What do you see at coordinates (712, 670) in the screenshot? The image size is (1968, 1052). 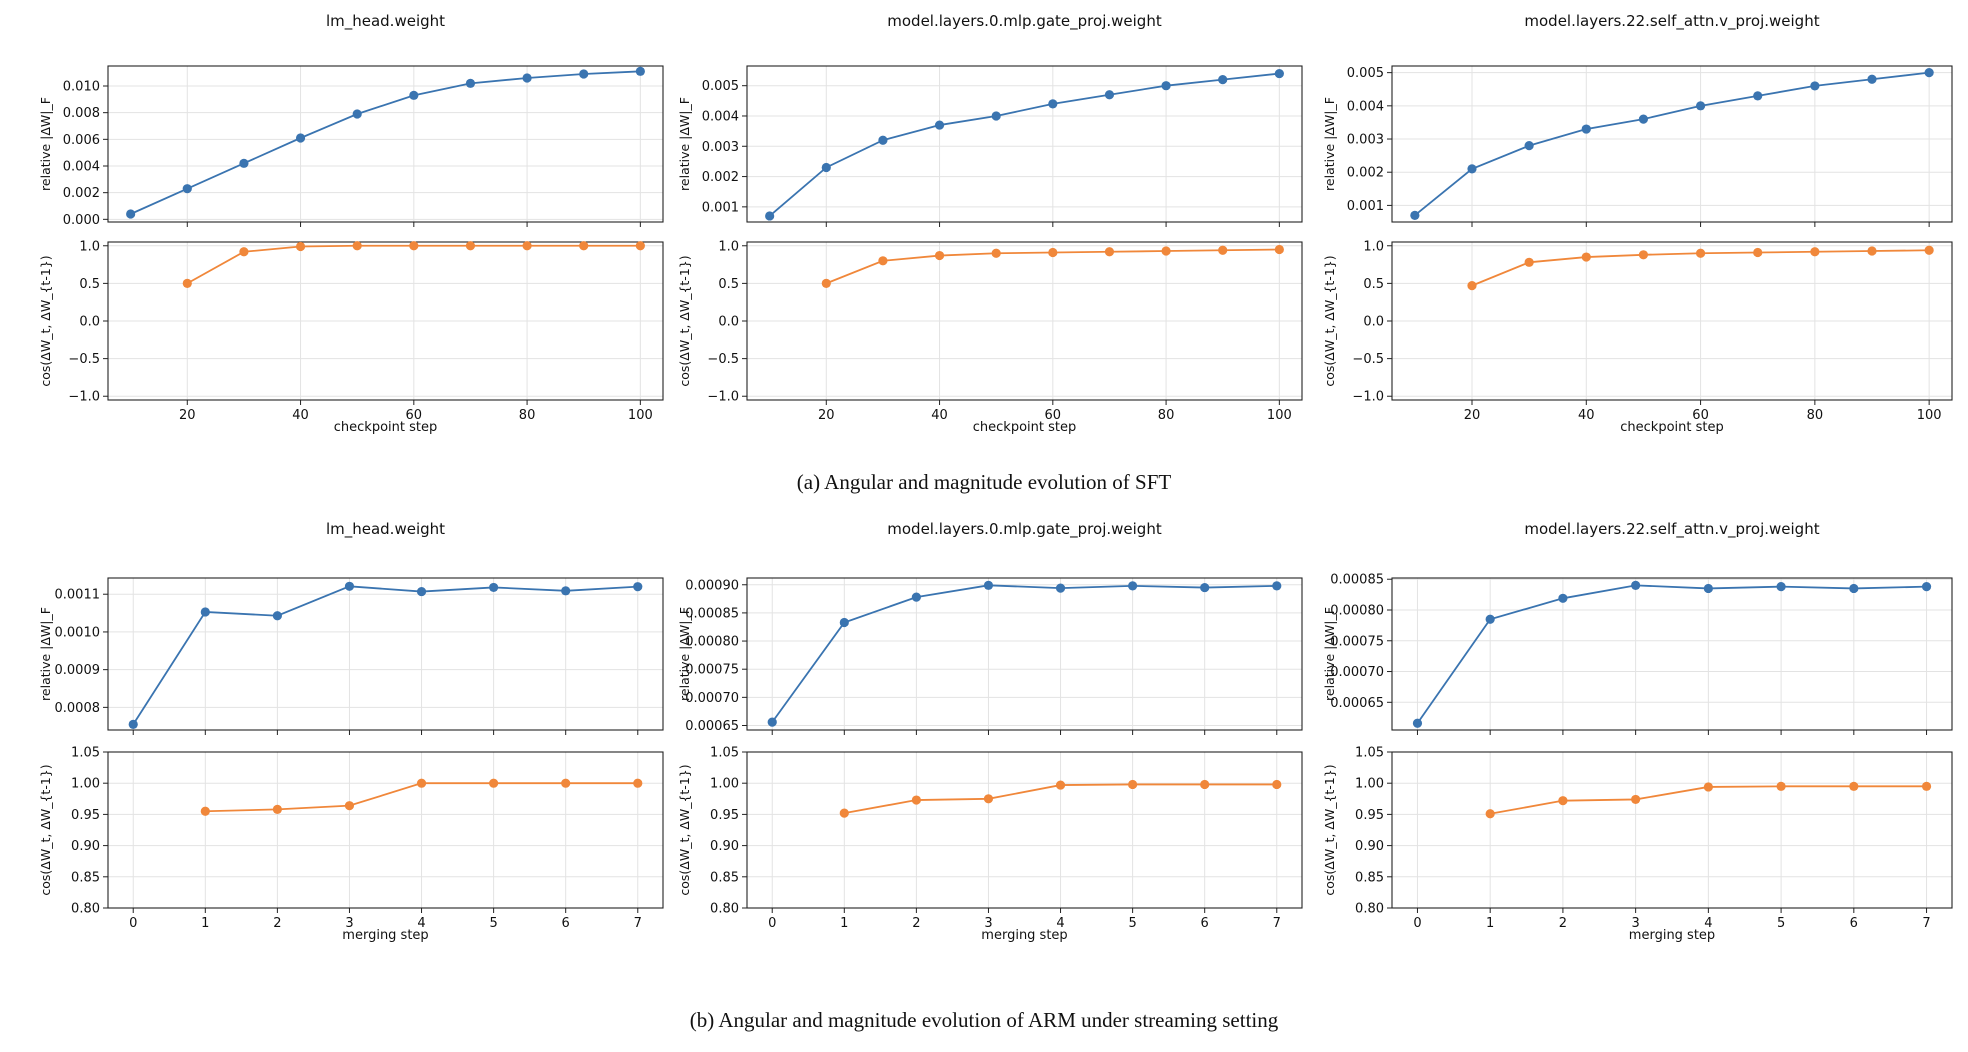 I see `y-tick-label: 0.00075` at bounding box center [712, 670].